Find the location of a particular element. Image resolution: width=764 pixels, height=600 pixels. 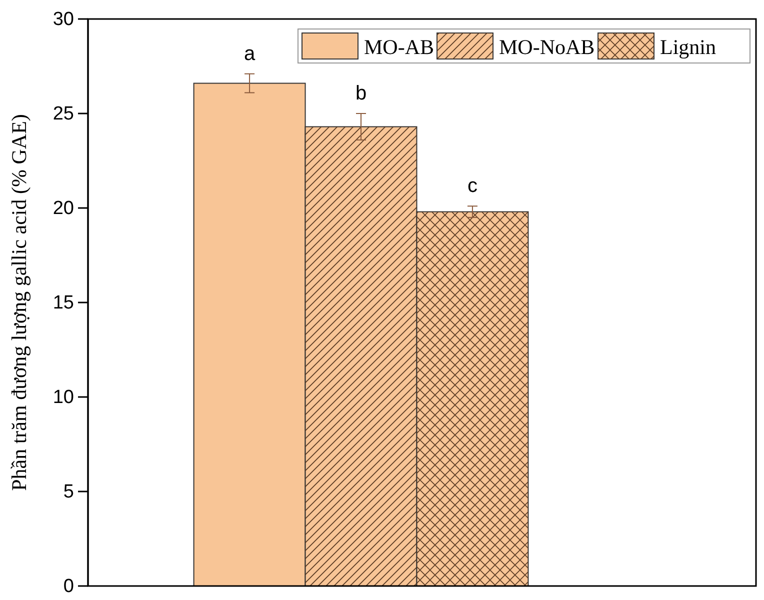

y-tick-label: 20 is located at coordinates (63, 209).